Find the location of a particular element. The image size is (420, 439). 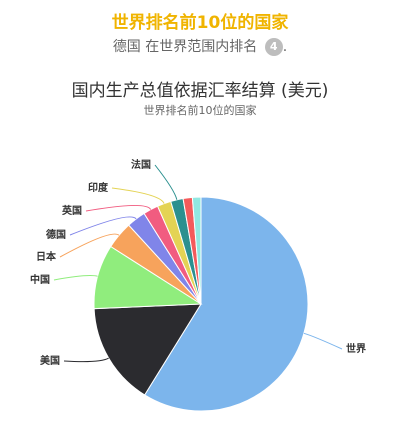

rank-statement: 德国 在世界范围内排名 4. is located at coordinates (200, 46).